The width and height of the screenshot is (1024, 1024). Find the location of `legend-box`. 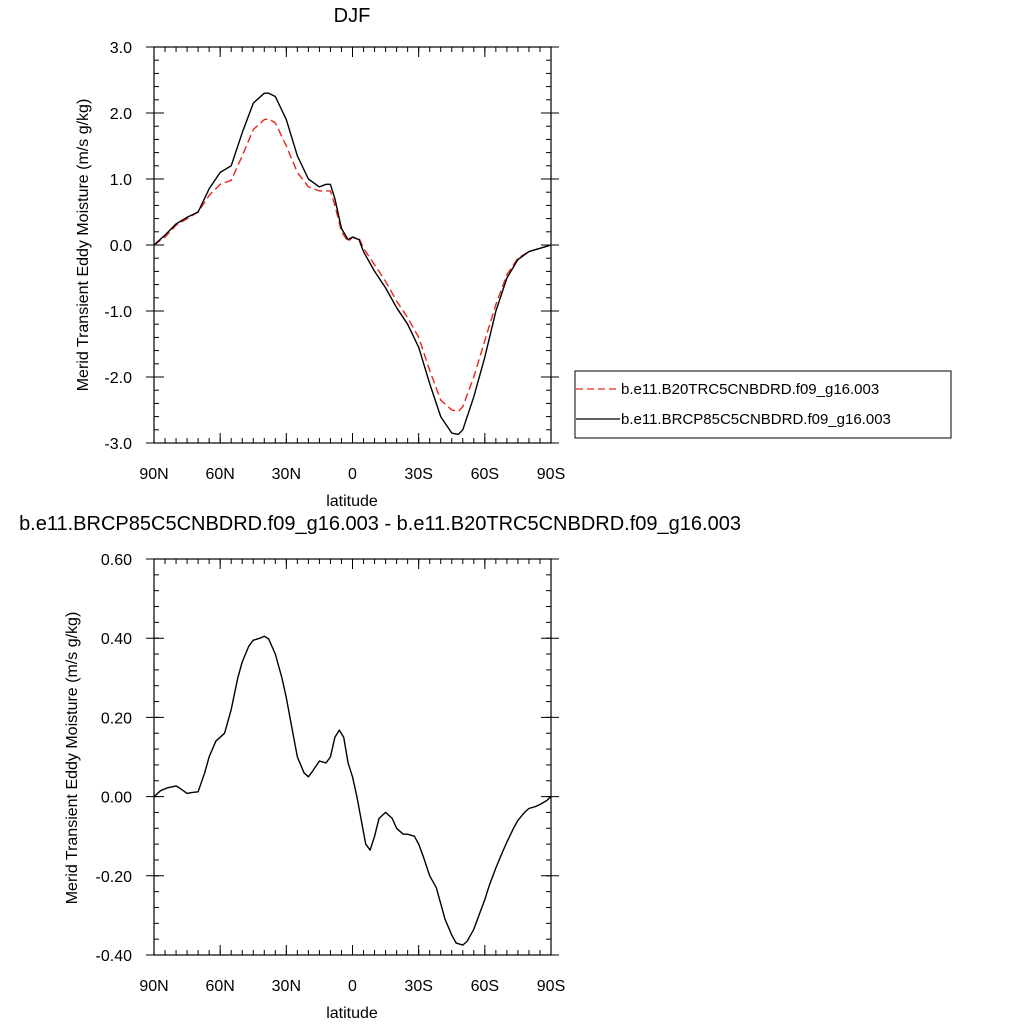

legend-box is located at coordinates (763, 404).